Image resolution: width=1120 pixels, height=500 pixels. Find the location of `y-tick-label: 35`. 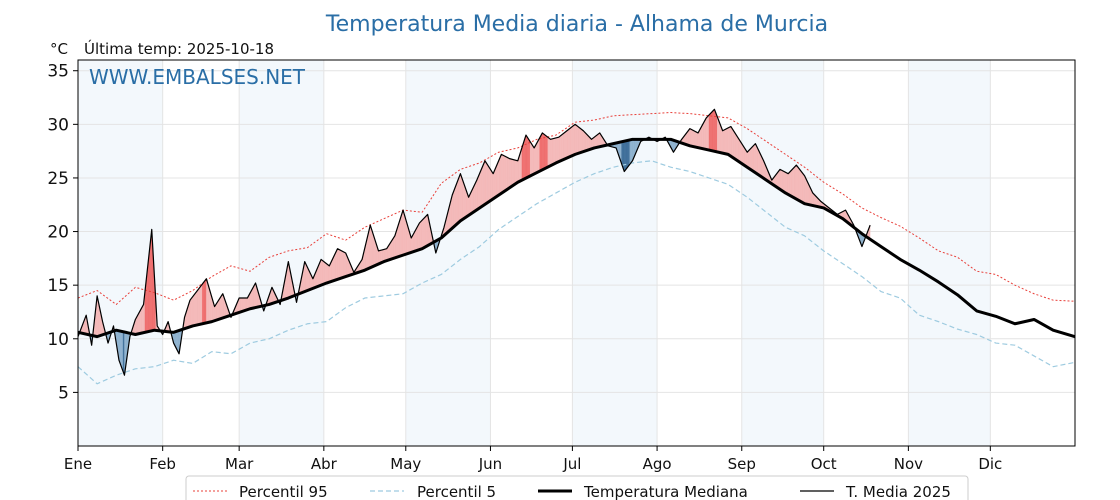

y-tick-label: 35 is located at coordinates (58, 72).